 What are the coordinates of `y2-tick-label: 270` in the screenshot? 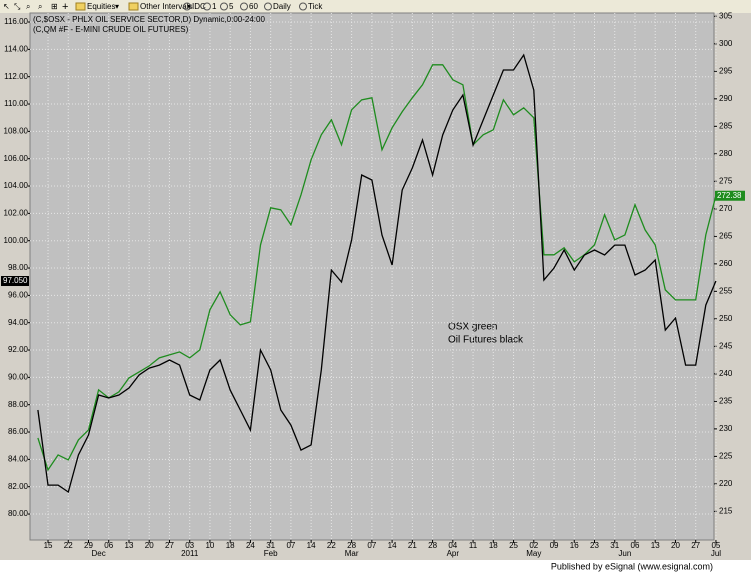 It's located at (726, 208).